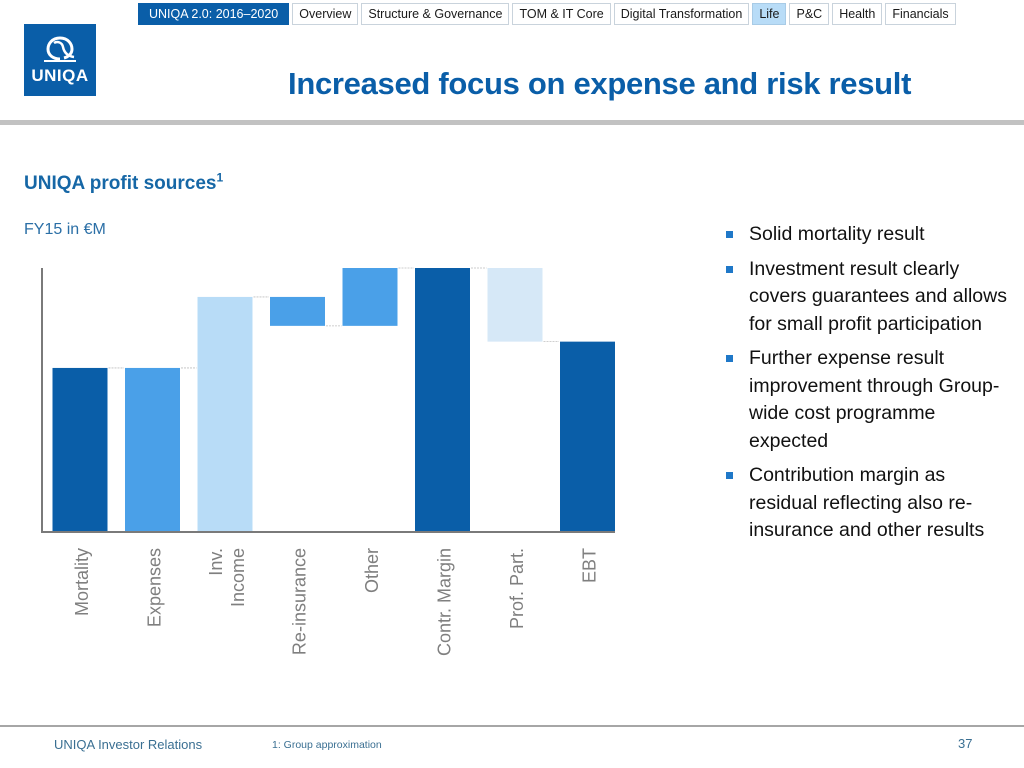 This screenshot has height=768, width=1024. I want to click on category-label: Mortality, so click(82, 582).